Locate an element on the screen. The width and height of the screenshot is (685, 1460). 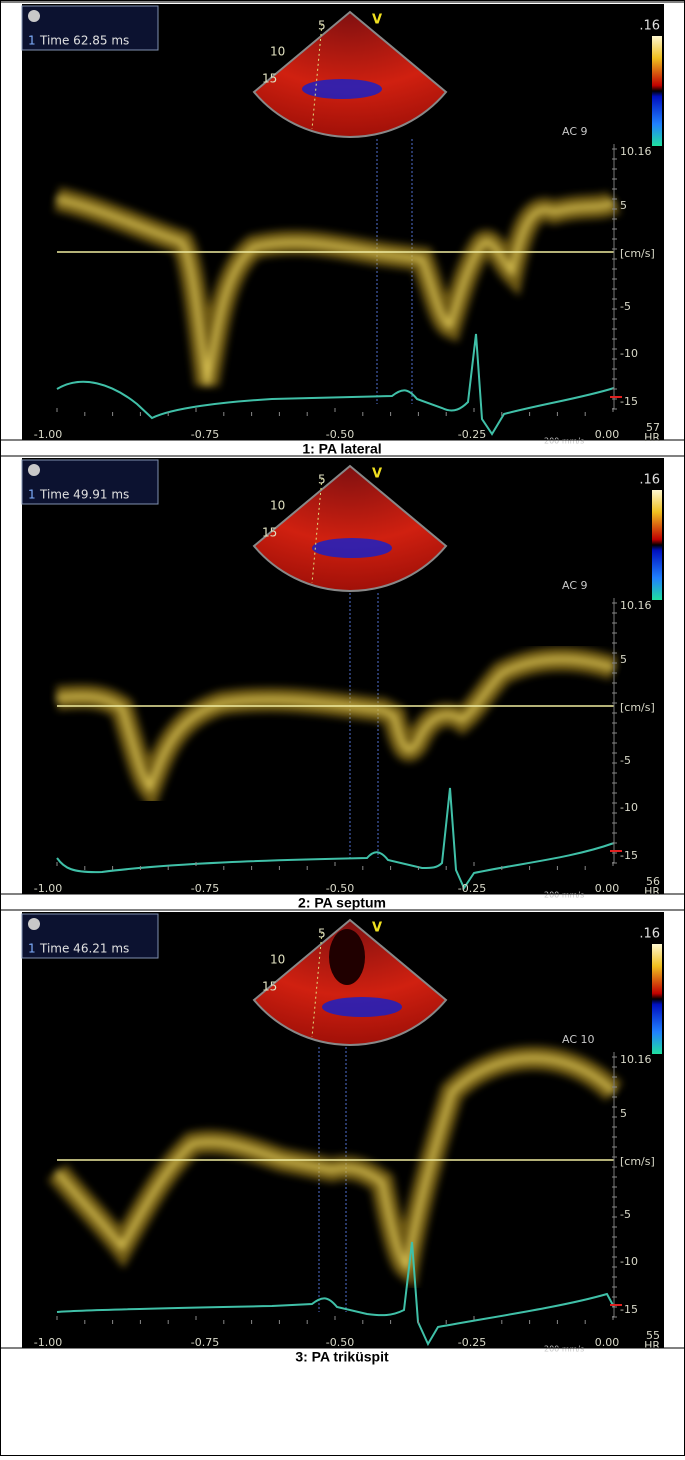
time-readout: Time 46.21 ms is located at coordinates (84, 949).